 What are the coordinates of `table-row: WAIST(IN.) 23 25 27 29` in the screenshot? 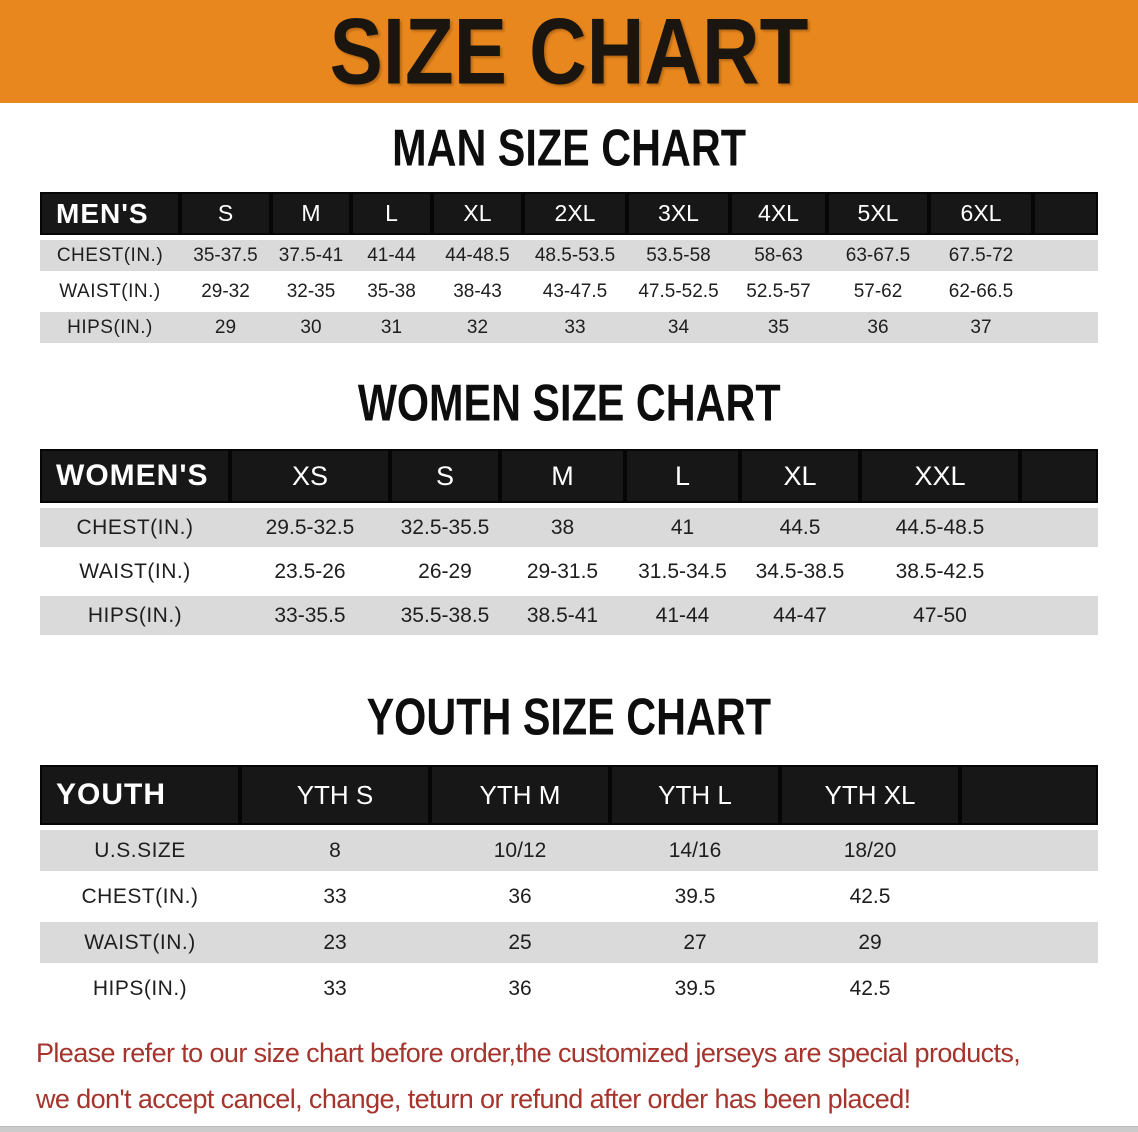 It's located at (569, 942).